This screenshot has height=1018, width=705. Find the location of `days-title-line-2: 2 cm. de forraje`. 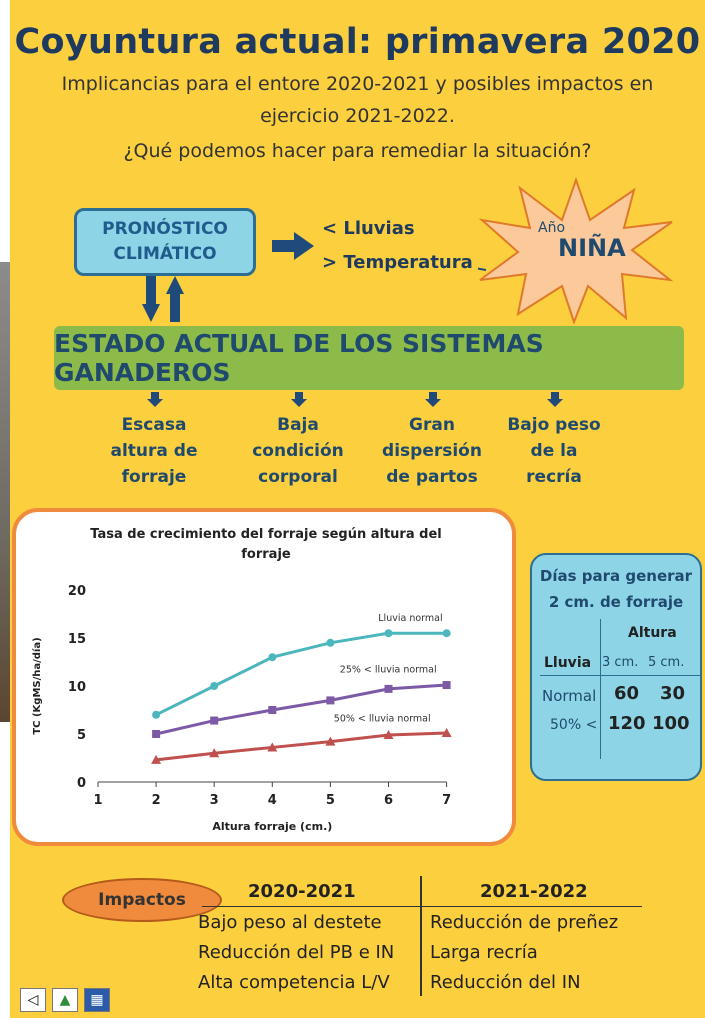

days-title-line-2: 2 cm. de forraje is located at coordinates (616, 602).